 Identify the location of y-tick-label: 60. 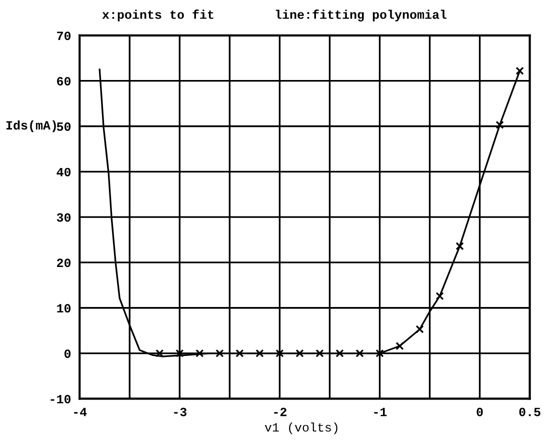
(64, 81).